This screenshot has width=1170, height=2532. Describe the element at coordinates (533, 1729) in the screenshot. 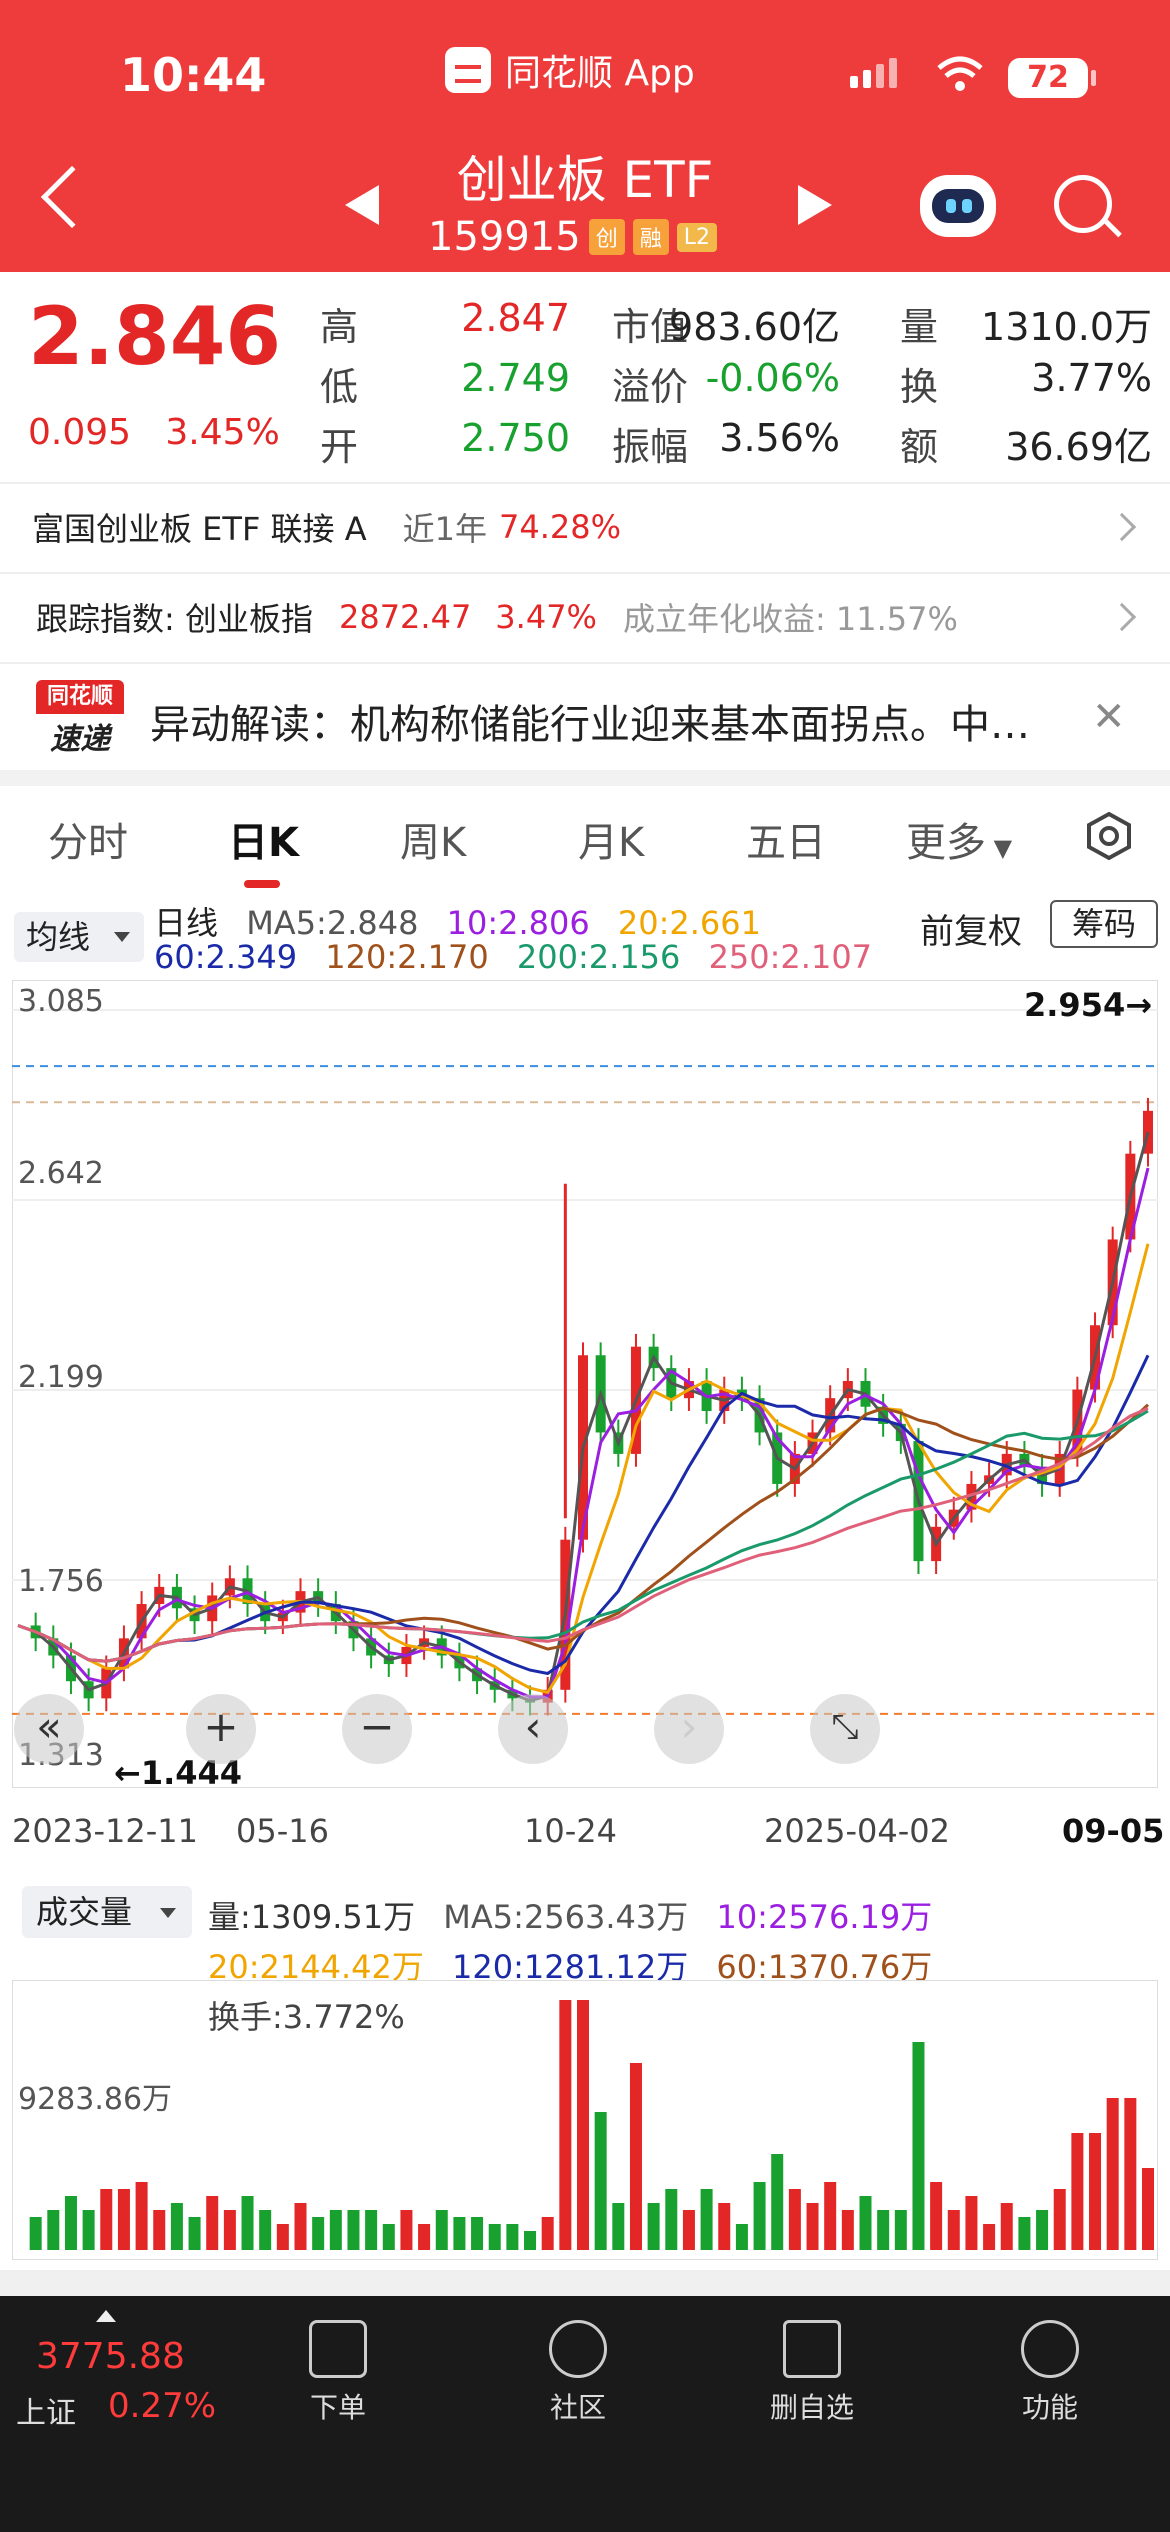

I see `scroll-left-icon: ‹` at that location.